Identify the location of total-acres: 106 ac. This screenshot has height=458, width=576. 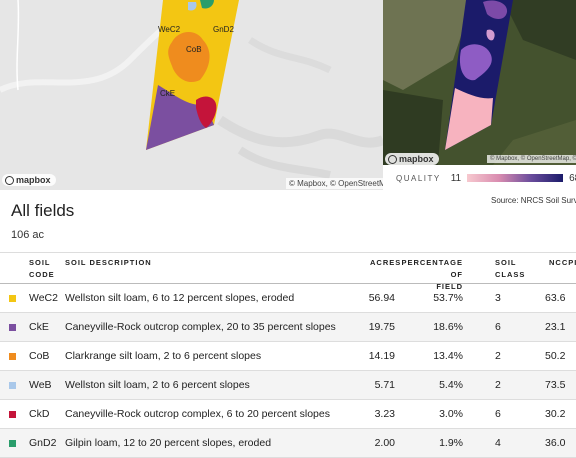
(28, 235).